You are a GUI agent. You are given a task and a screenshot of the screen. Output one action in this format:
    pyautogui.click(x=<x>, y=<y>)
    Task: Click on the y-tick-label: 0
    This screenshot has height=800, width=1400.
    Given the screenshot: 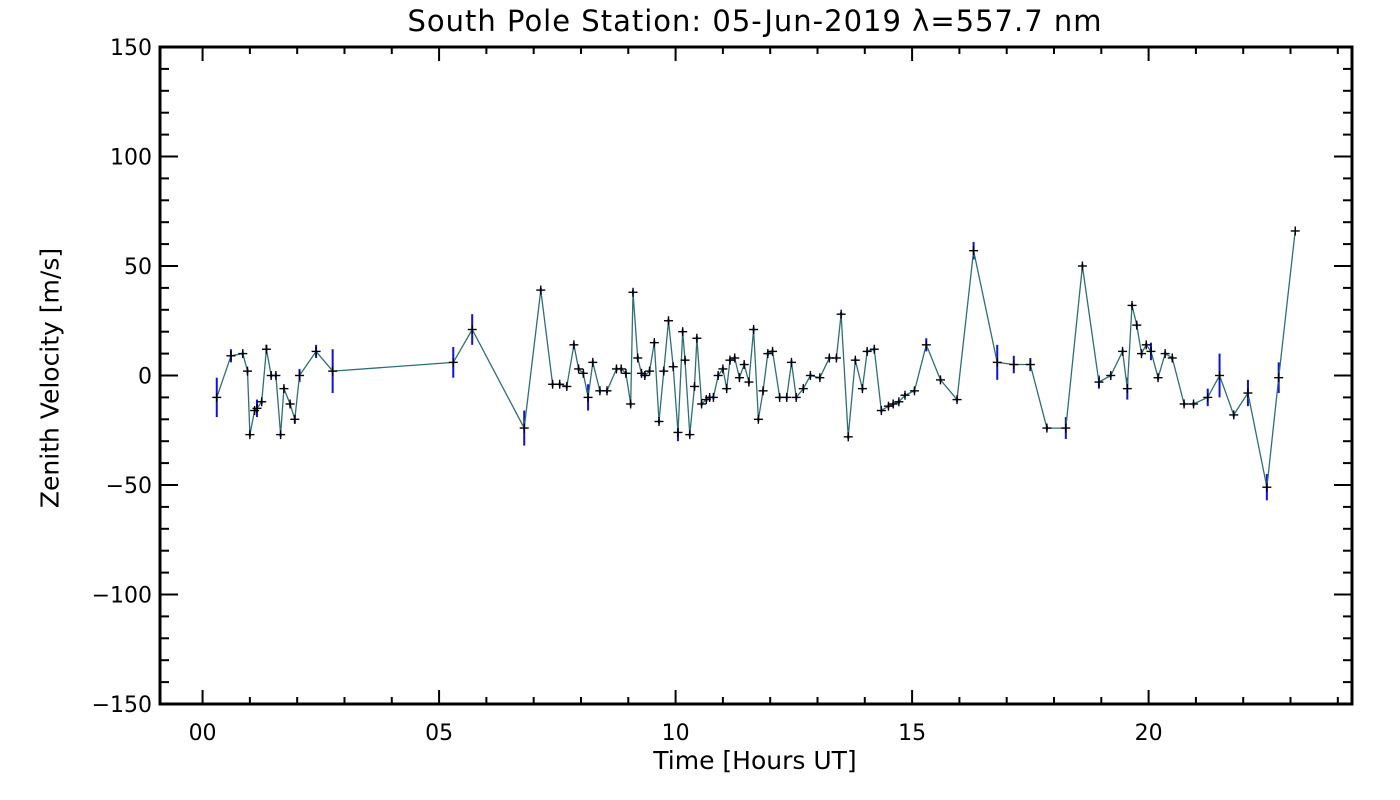 What is the action you would take?
    pyautogui.click(x=145, y=377)
    